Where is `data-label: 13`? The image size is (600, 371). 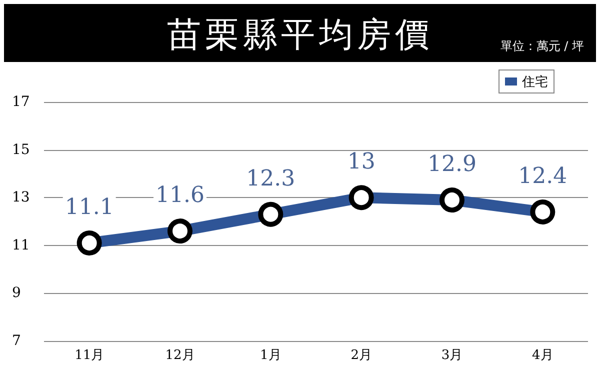
data-label: 13 is located at coordinates (361, 162).